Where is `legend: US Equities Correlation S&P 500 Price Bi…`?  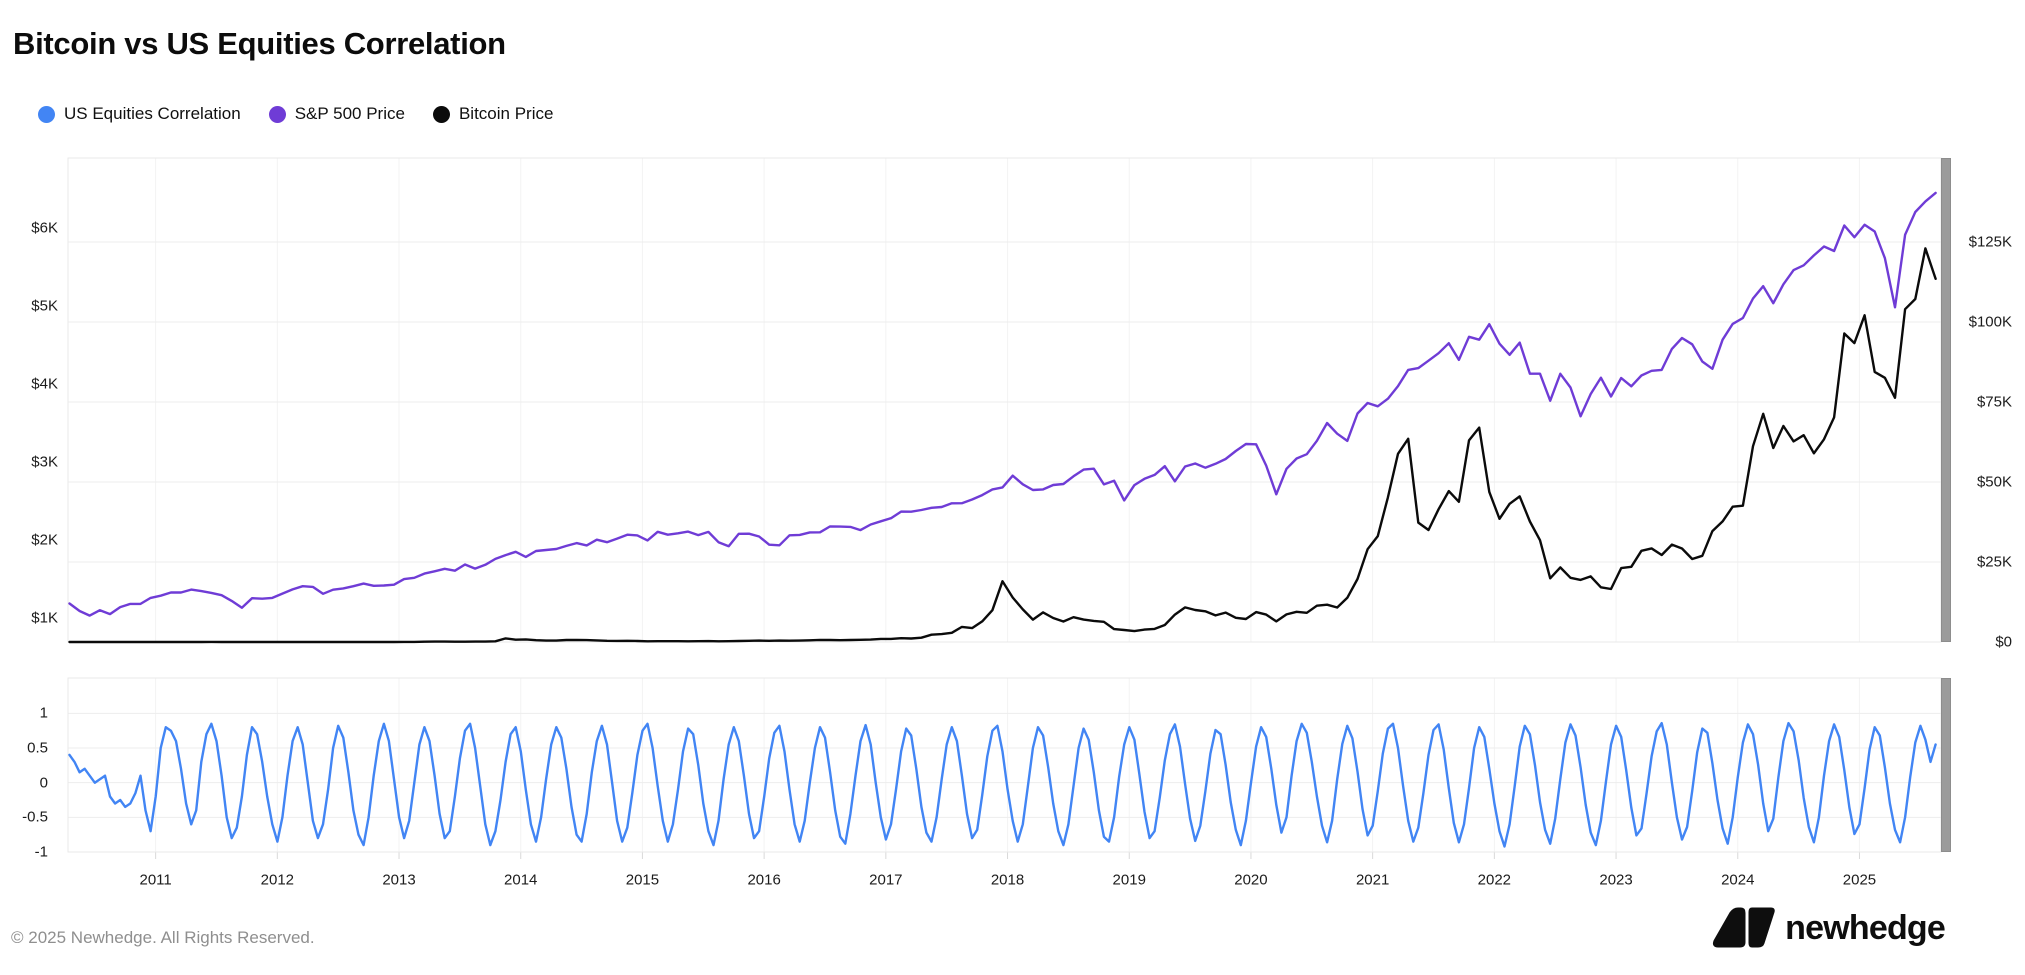 legend: US Equities Correlation S&P 500 Price Bi… is located at coordinates (309, 114).